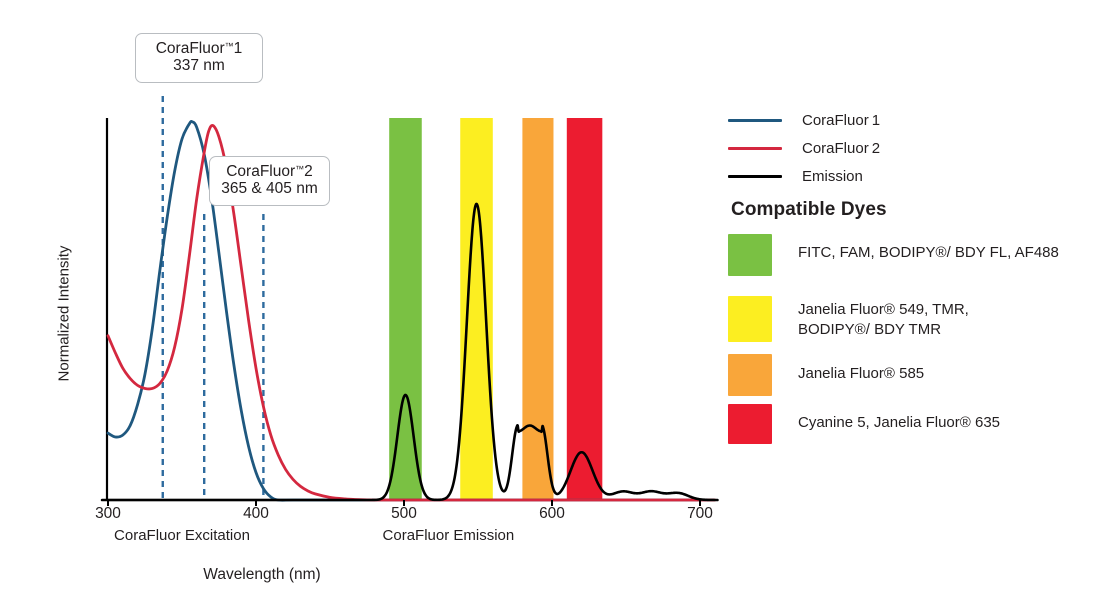 The width and height of the screenshot is (1110, 612). Describe the element at coordinates (538, 309) in the screenshot. I see `orange-band` at that location.